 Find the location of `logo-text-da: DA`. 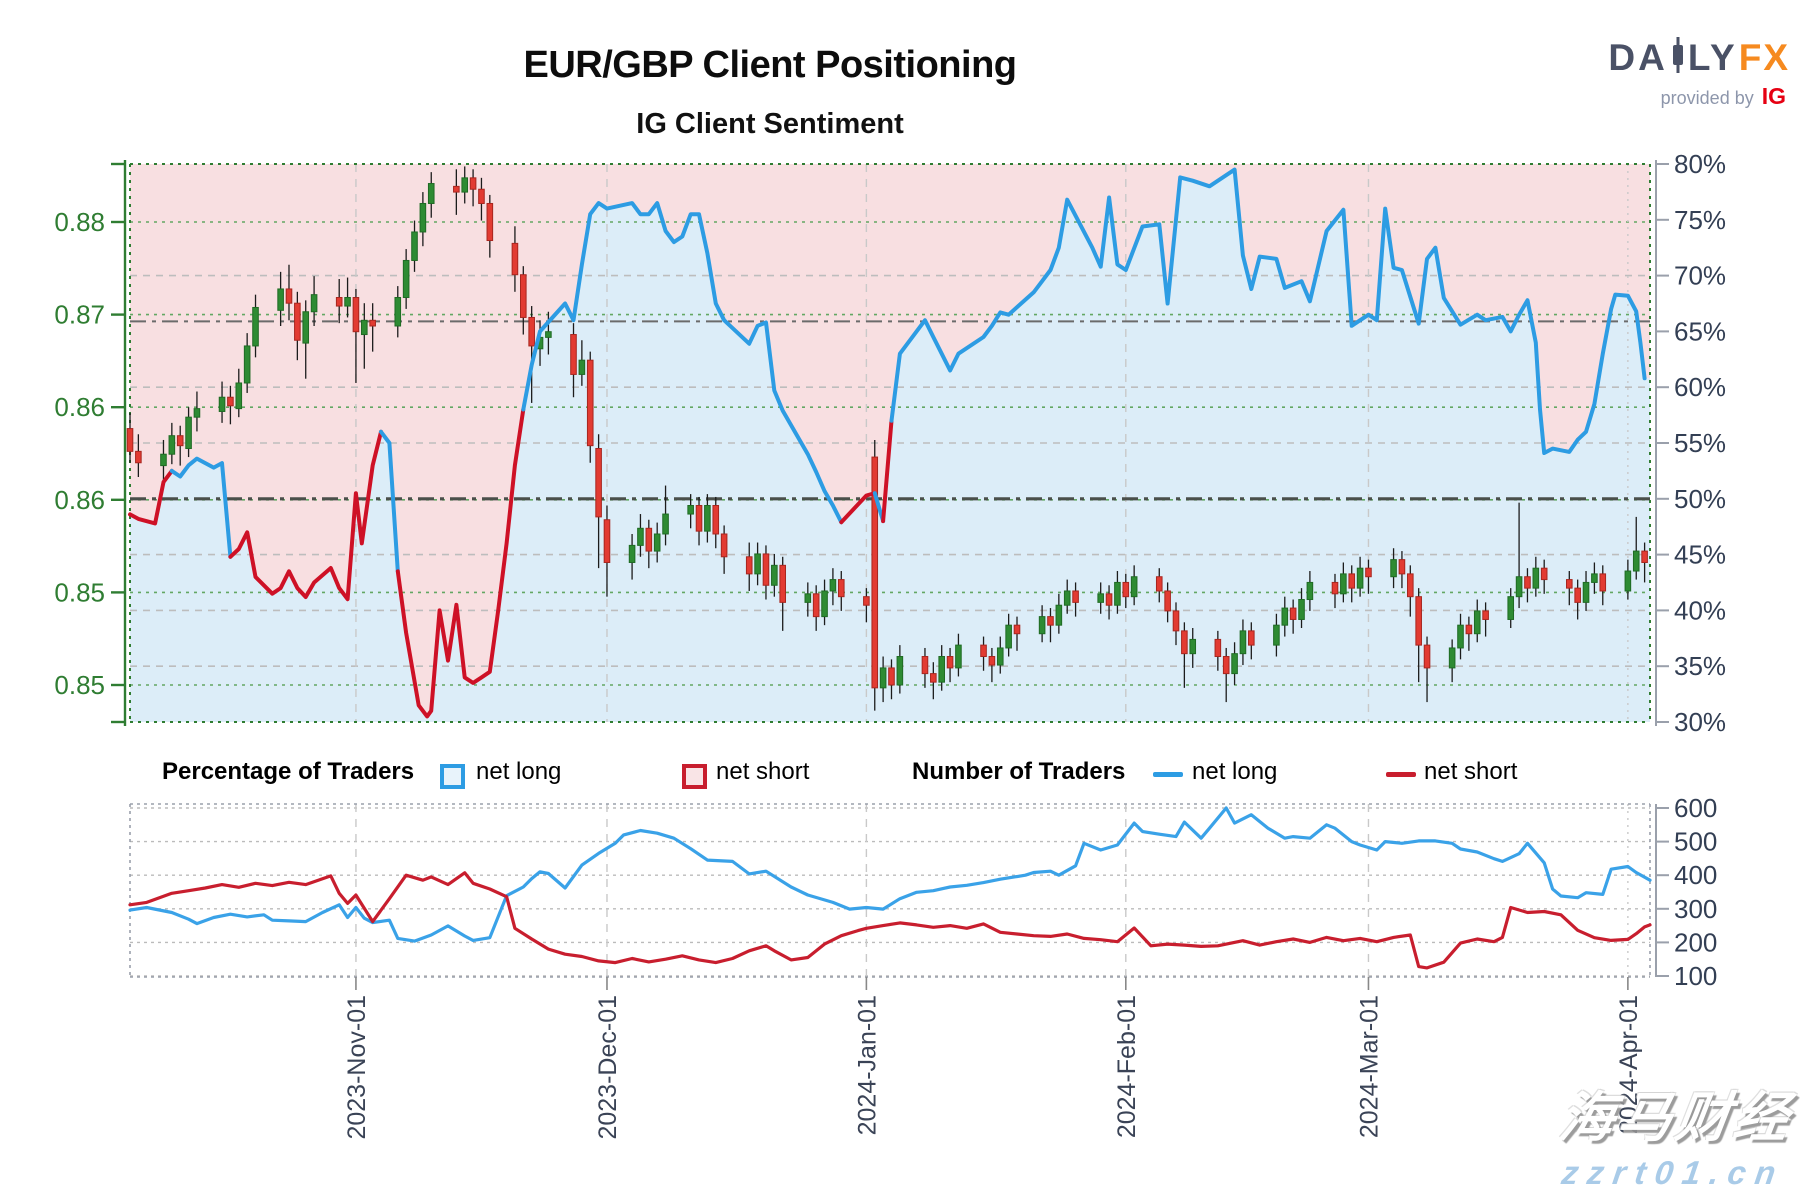

logo-text-da: DA is located at coordinates (1638, 57).